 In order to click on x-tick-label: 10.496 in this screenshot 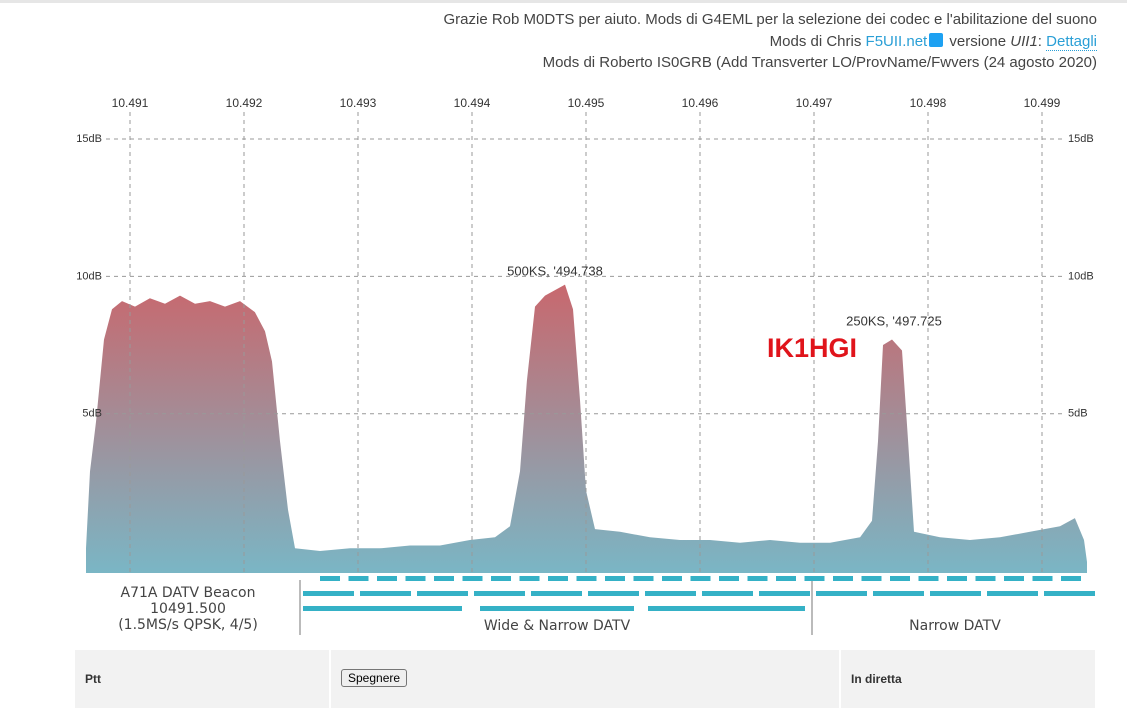, I will do `click(700, 103)`.